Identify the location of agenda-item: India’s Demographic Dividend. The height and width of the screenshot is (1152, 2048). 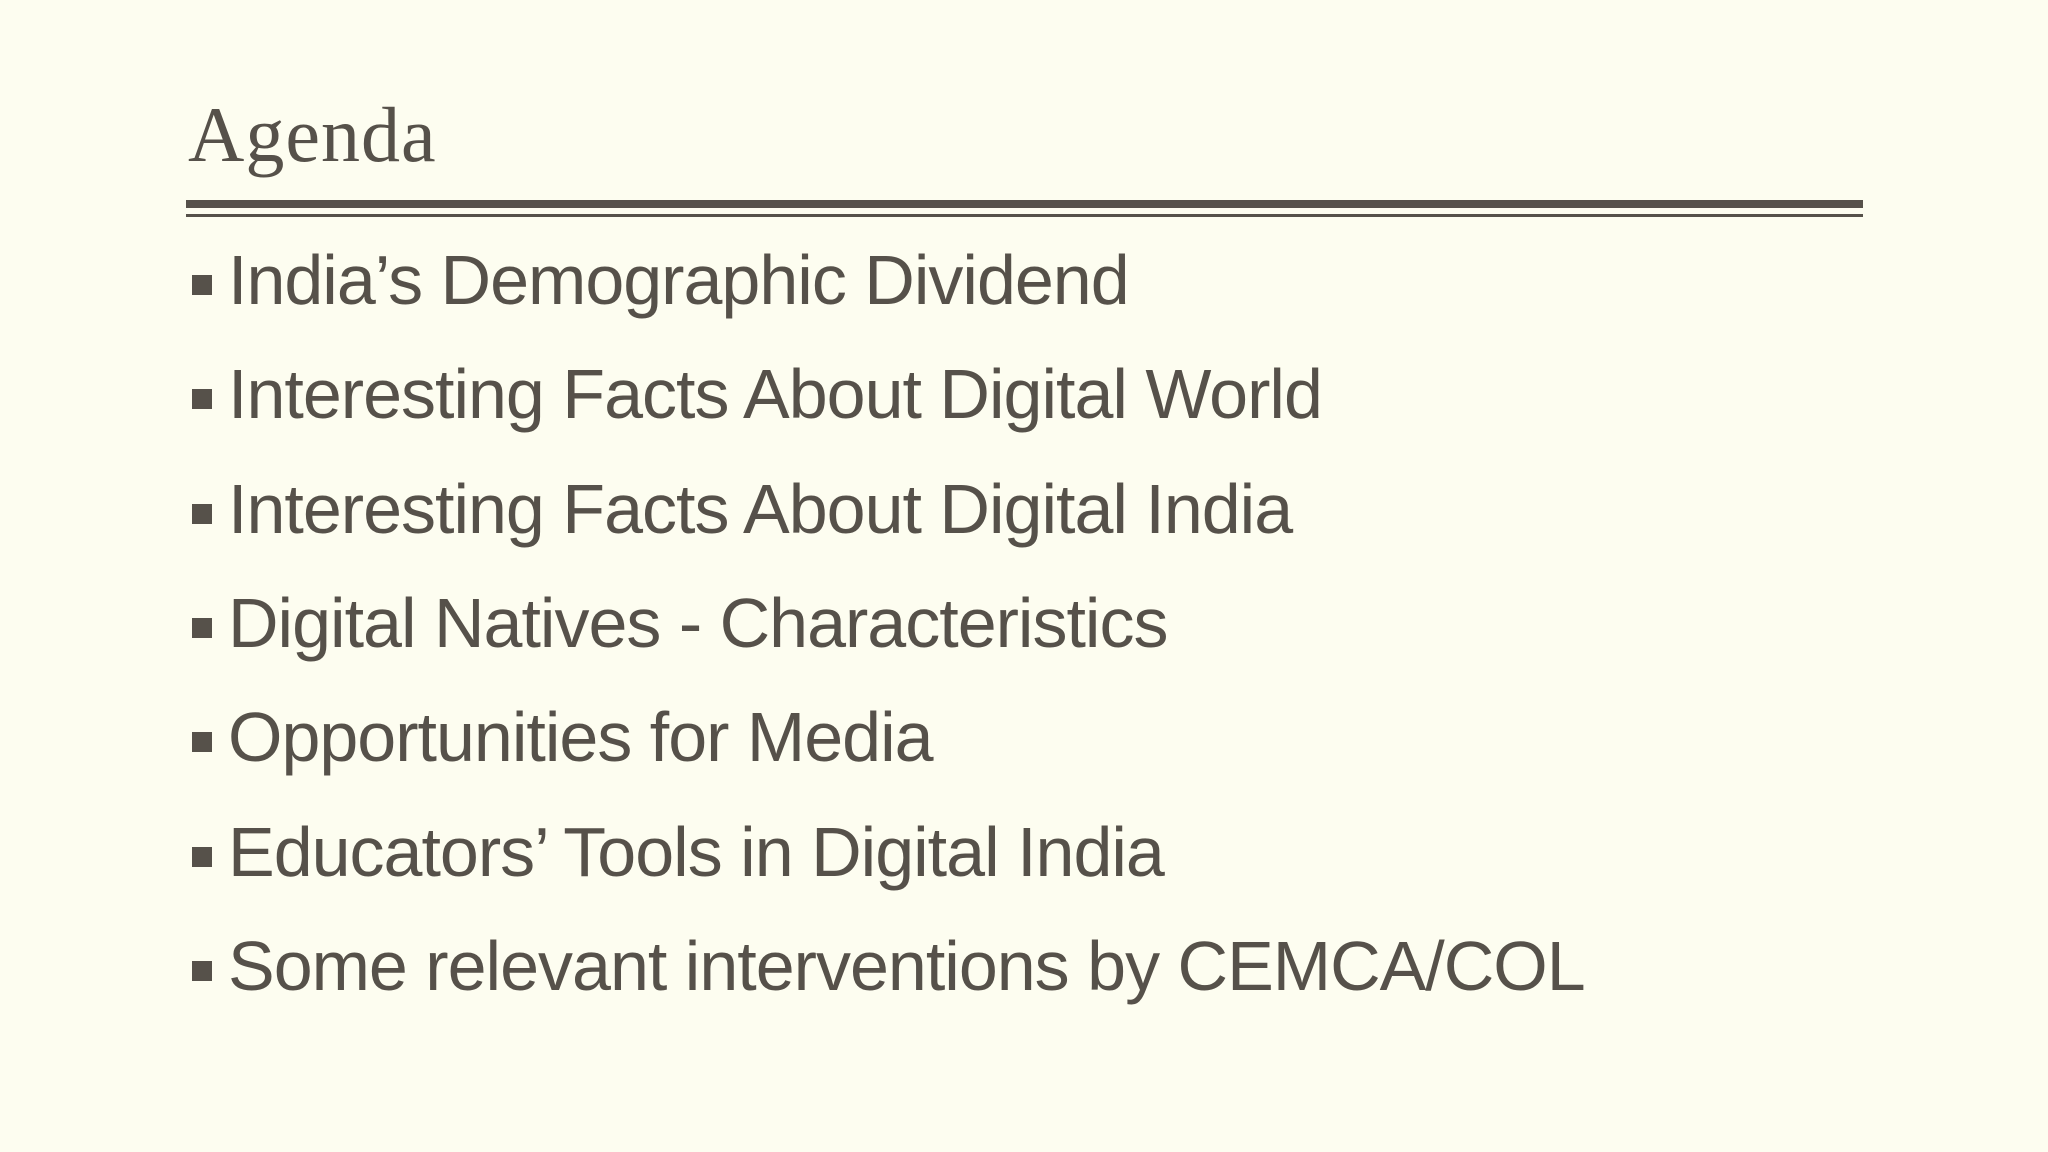
(888, 280).